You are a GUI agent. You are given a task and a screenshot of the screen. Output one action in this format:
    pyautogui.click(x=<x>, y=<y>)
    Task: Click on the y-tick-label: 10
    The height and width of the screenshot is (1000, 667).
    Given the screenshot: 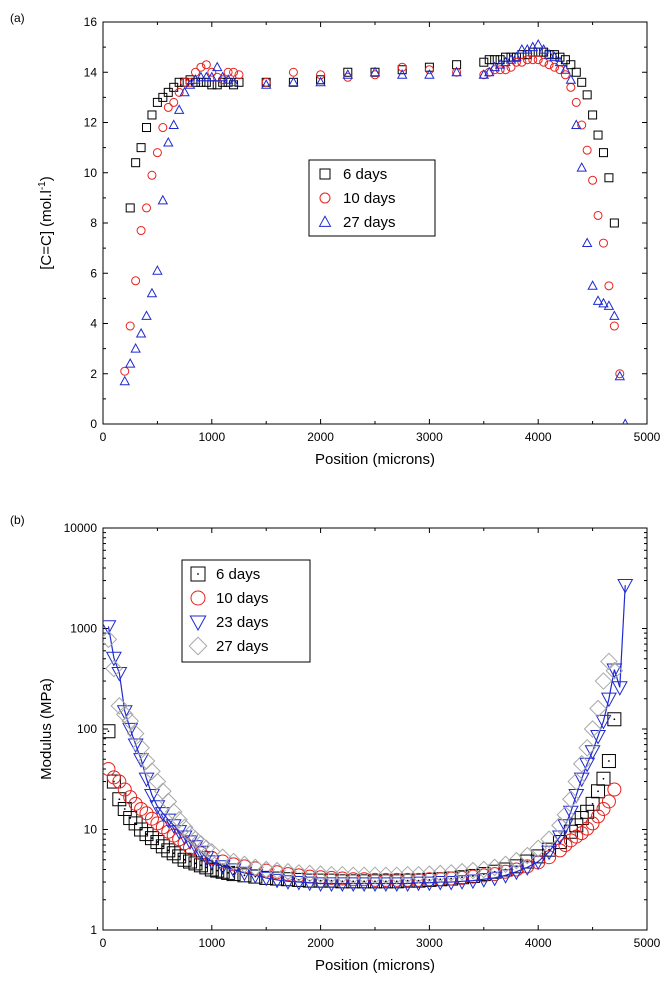 What is the action you would take?
    pyautogui.click(x=91, y=830)
    